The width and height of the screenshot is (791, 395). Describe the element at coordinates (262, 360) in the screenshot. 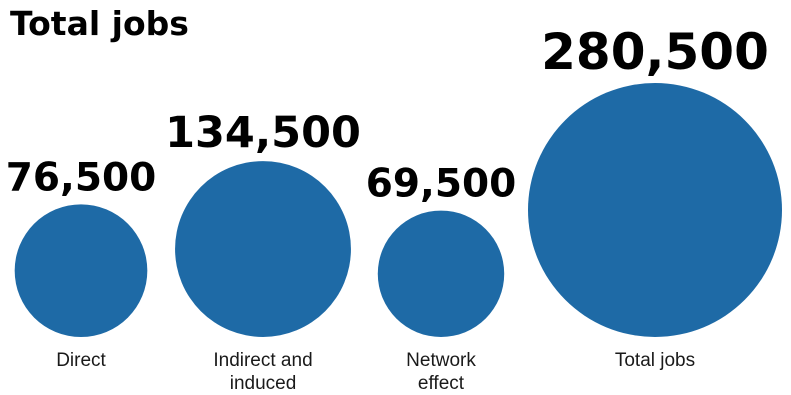

I see `category-label: Indirect and` at that location.